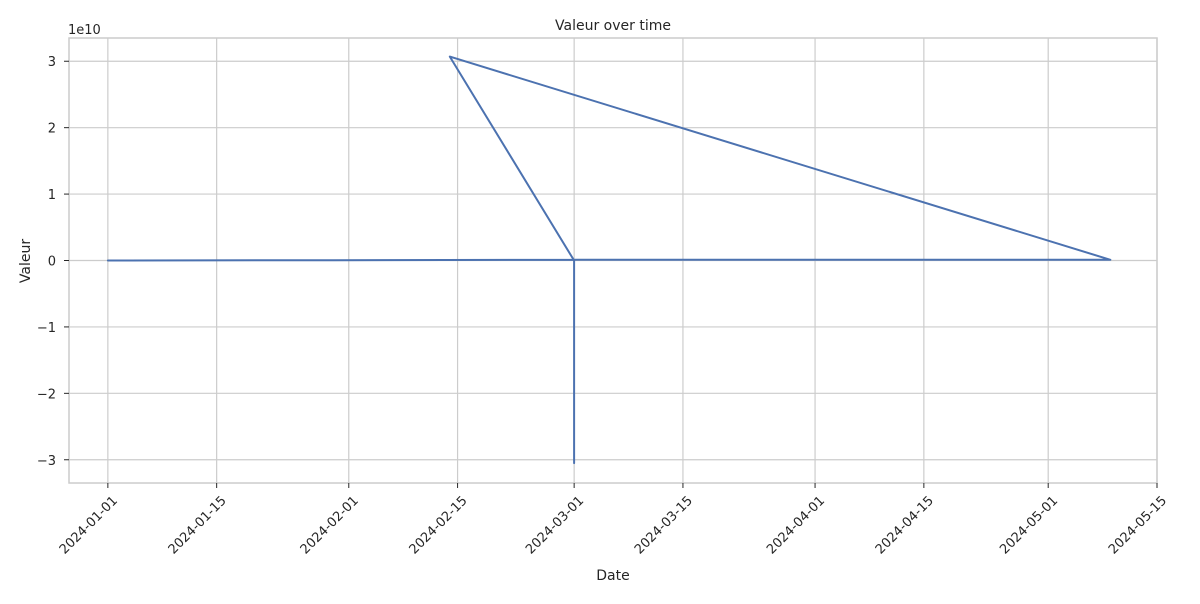 The width and height of the screenshot is (1200, 604). What do you see at coordinates (46, 328) in the screenshot?
I see `y-tick-label: −1` at bounding box center [46, 328].